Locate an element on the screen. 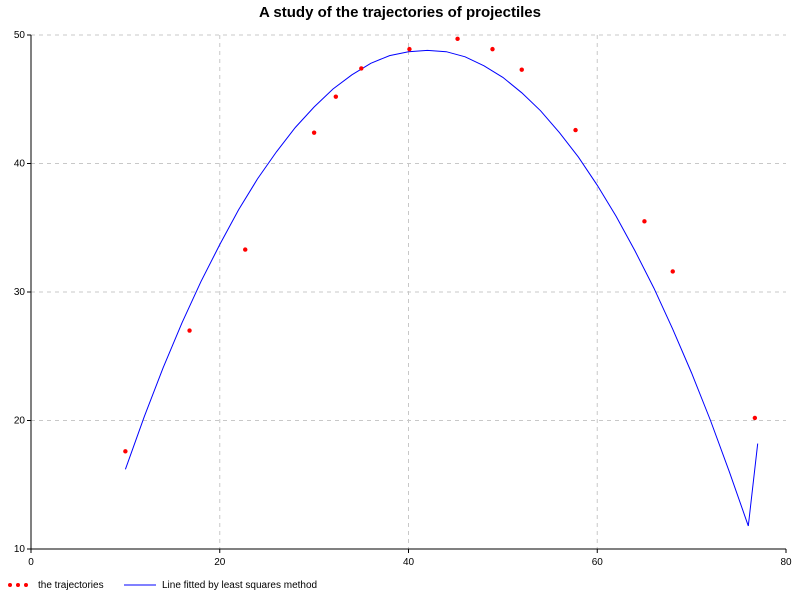 The image size is (800, 600). legend-marker-line is located at coordinates (140, 585).